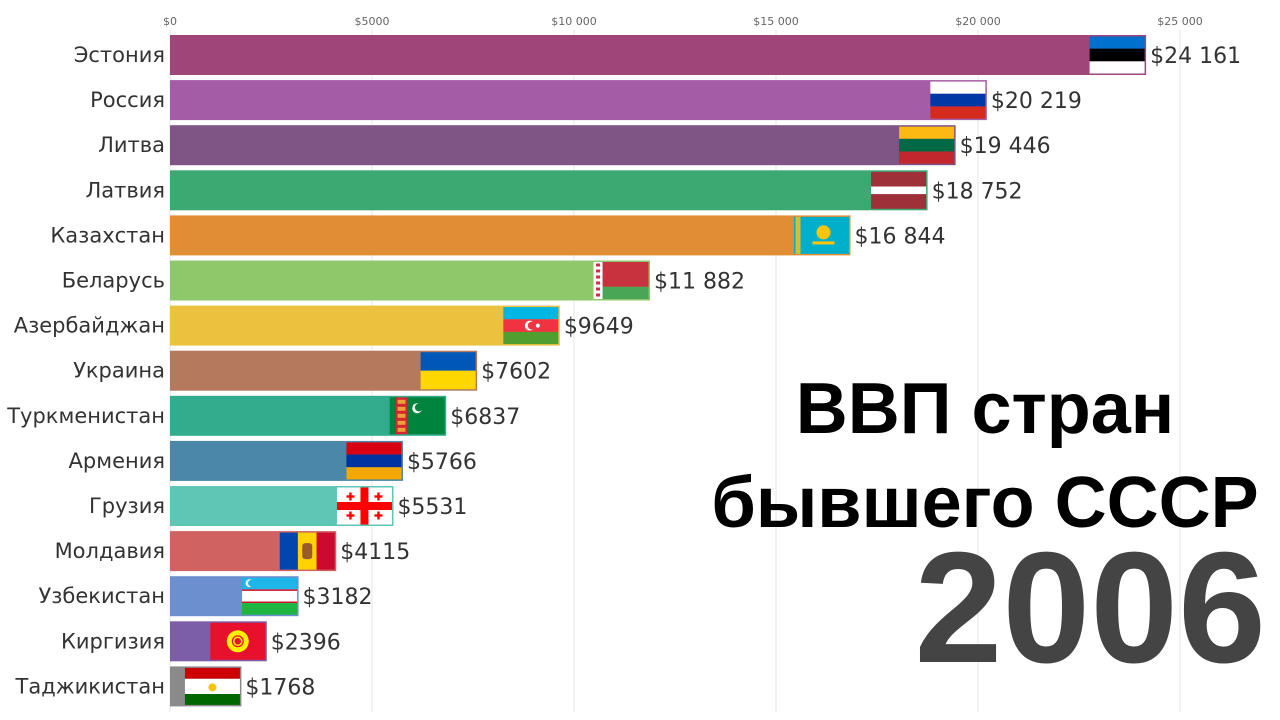 The width and height of the screenshot is (1280, 720). I want to click on category-label: Эстония, so click(119, 55).